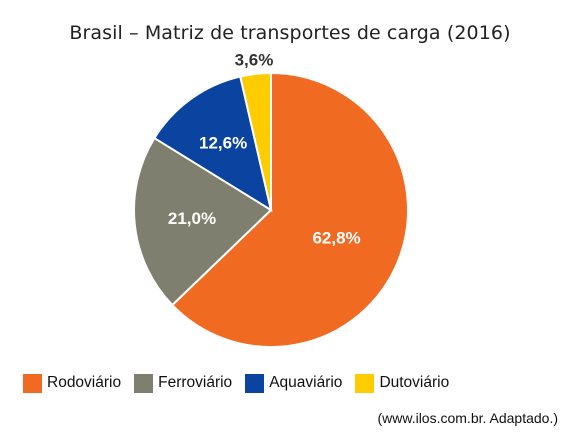 The image size is (580, 439). What do you see at coordinates (255, 383) in the screenshot?
I see `legend-swatch-aquaviario` at bounding box center [255, 383].